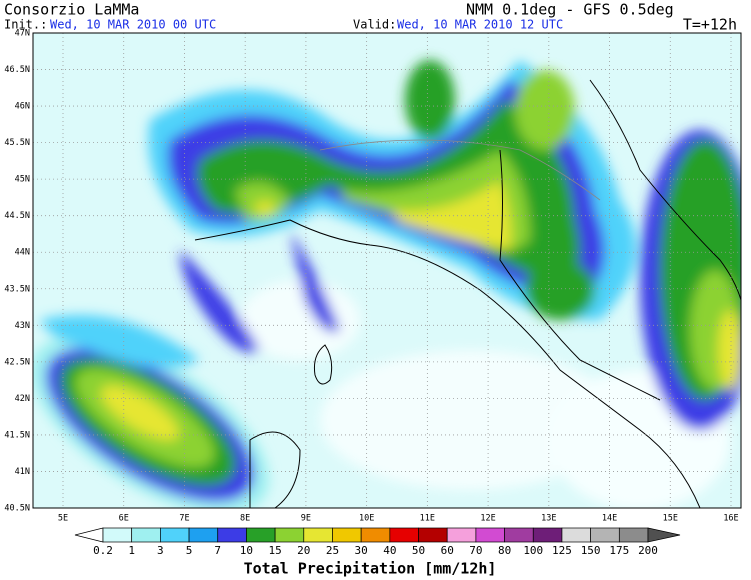 This screenshot has width=751, height=580. Describe the element at coordinates (71, 10) in the screenshot. I see `title: Consorzio LaMMa` at that location.